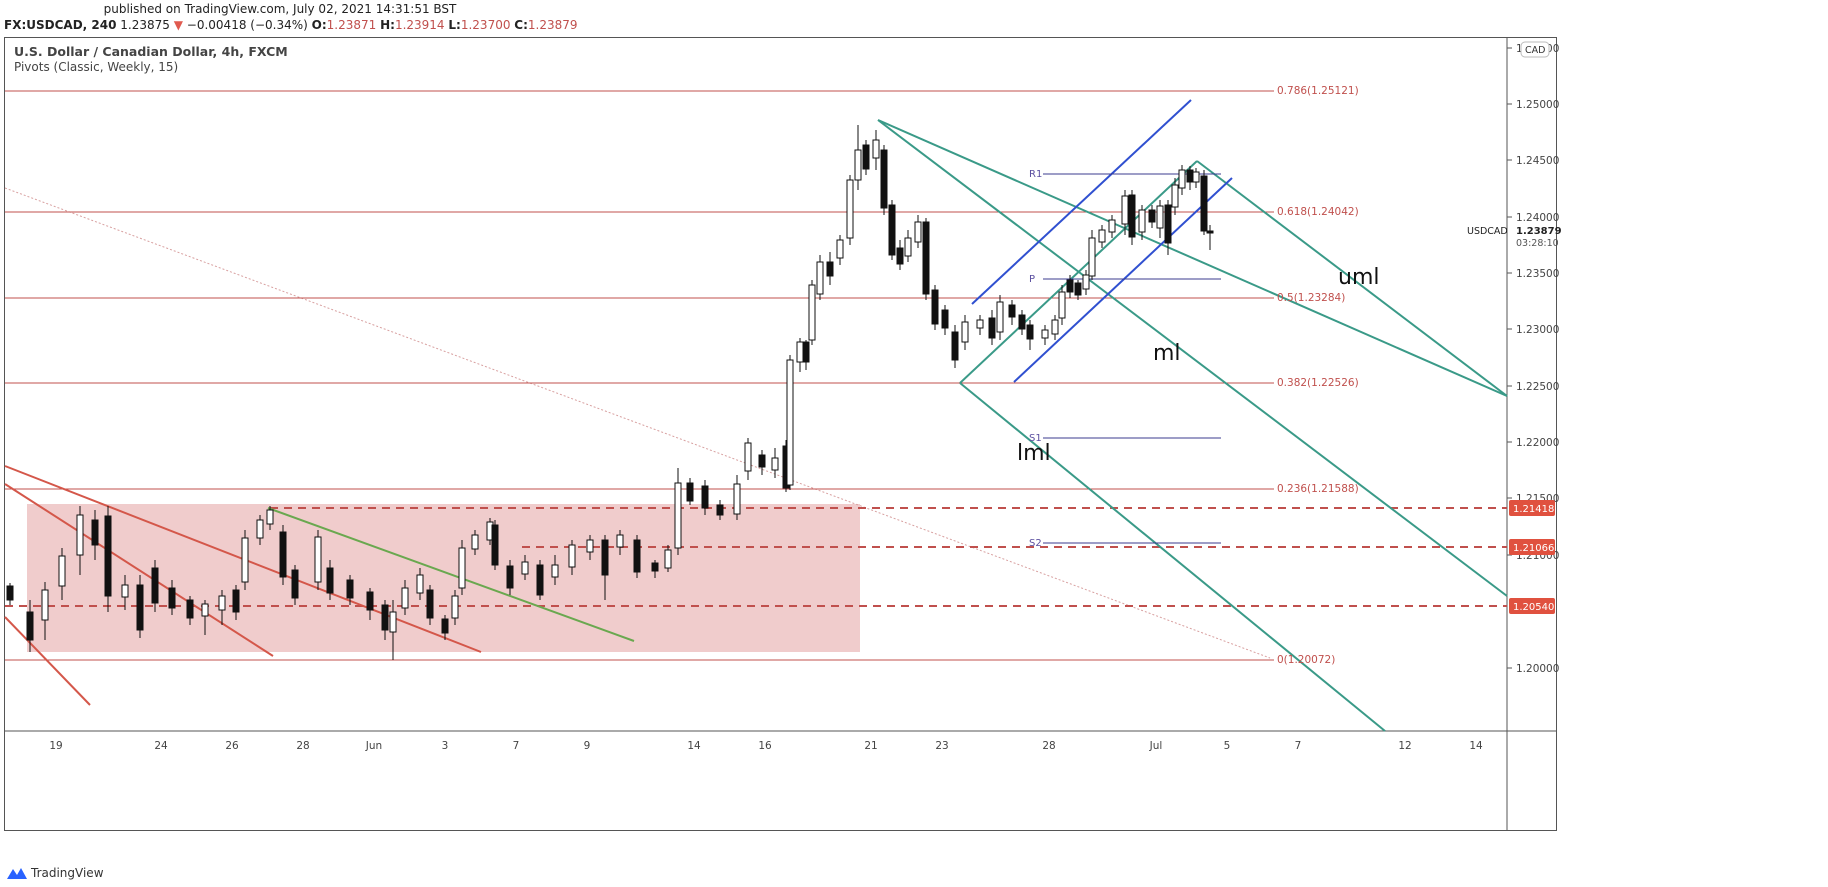 The width and height of the screenshot is (1828, 887). What do you see at coordinates (1537, 105) in the screenshot?
I see `price-tick: 1.25000` at bounding box center [1537, 105].